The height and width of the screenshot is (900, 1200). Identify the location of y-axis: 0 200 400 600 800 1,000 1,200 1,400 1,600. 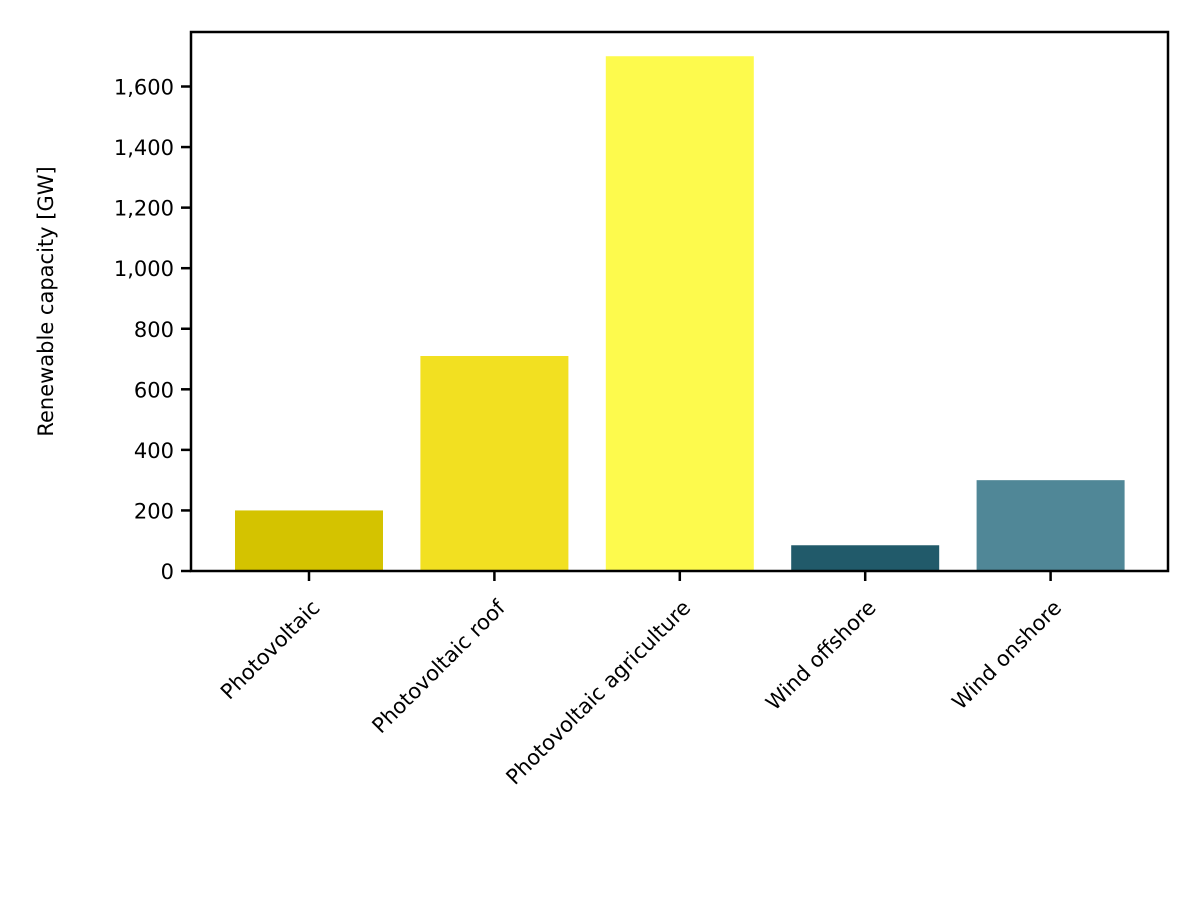
(152, 330).